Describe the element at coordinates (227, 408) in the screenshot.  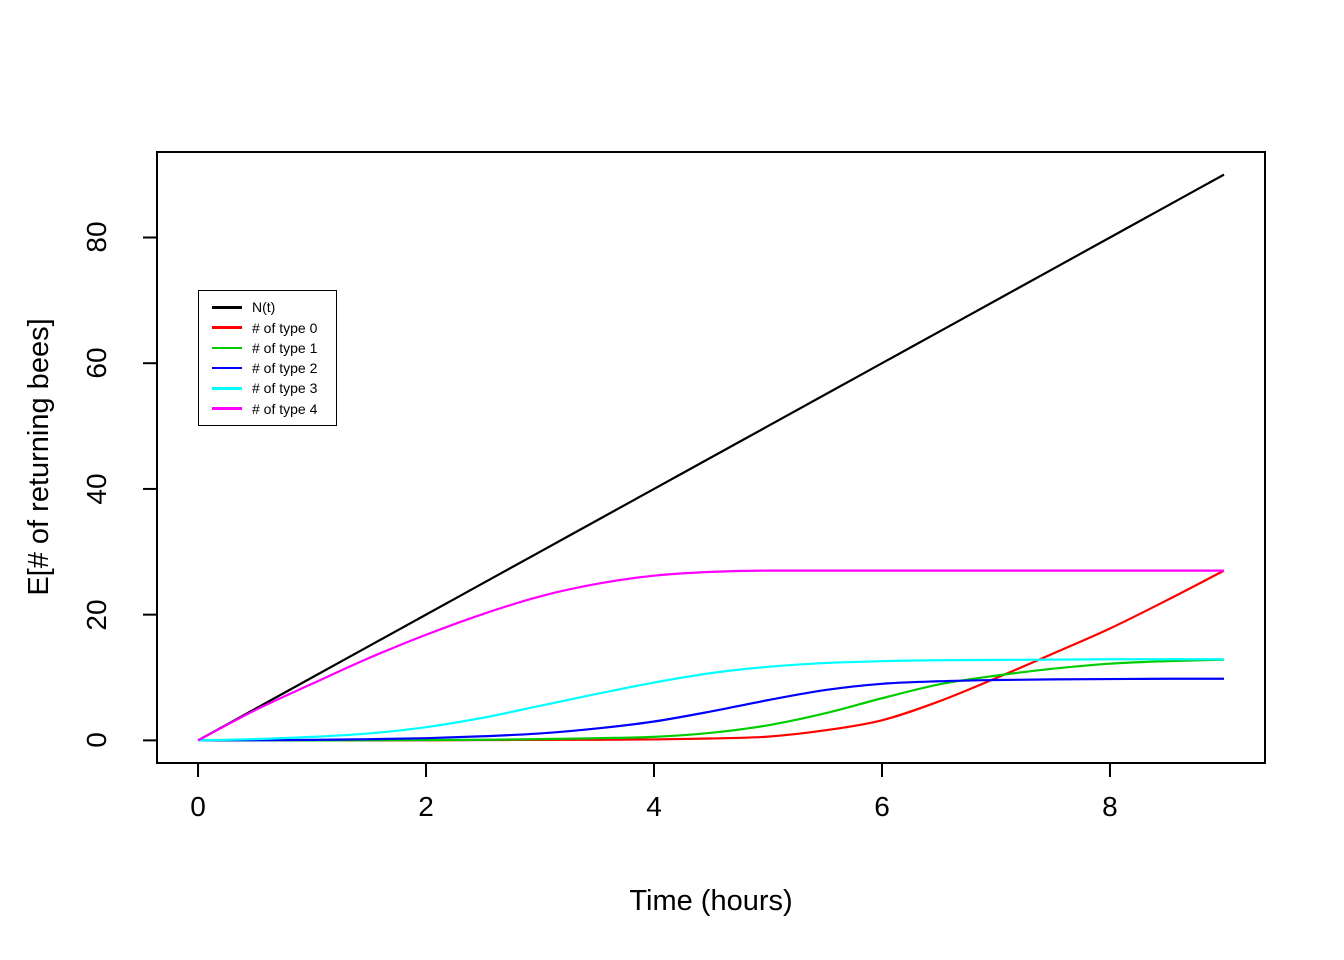
I see `legend-line-type-4-icon` at that location.